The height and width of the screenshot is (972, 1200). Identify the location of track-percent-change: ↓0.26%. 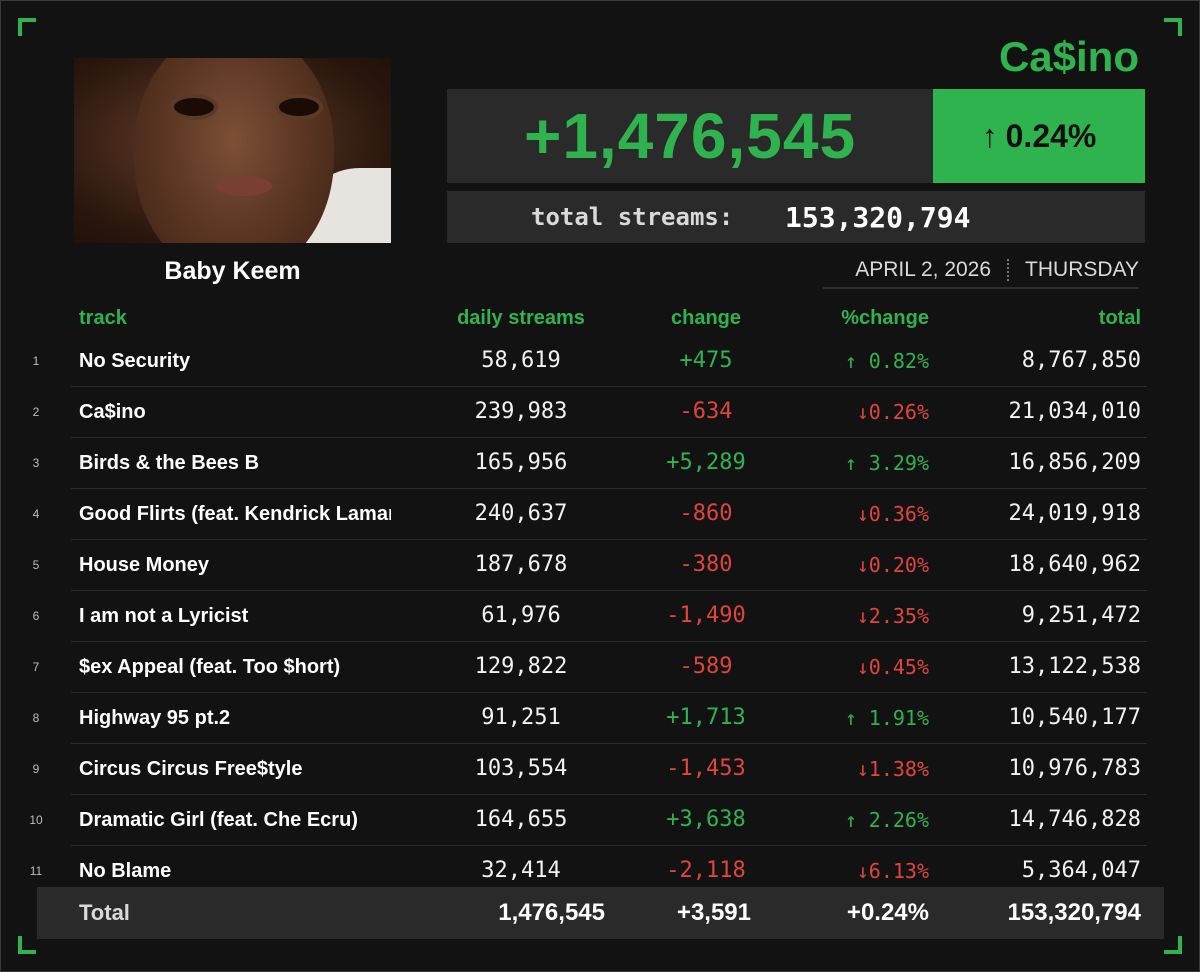
(892, 412).